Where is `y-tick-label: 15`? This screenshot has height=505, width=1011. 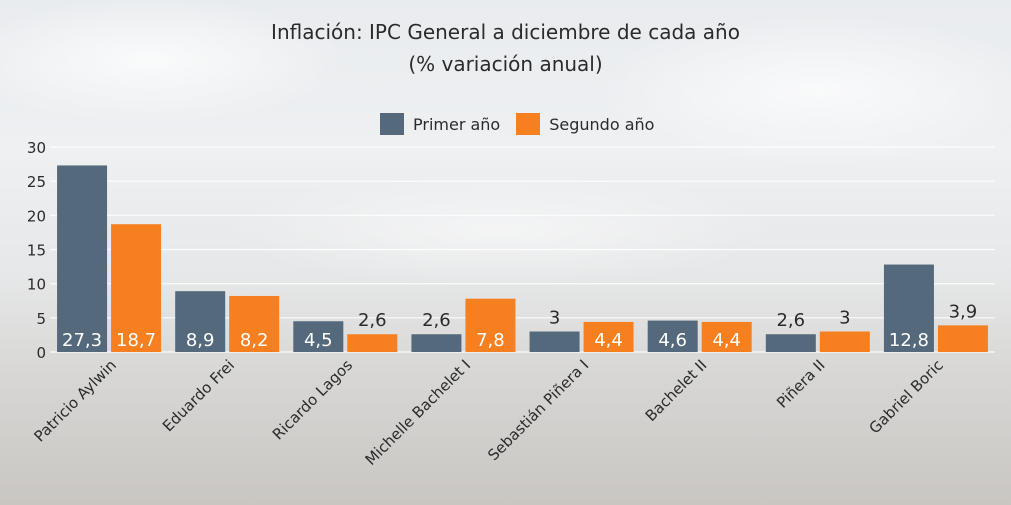 y-tick-label: 15 is located at coordinates (36, 251).